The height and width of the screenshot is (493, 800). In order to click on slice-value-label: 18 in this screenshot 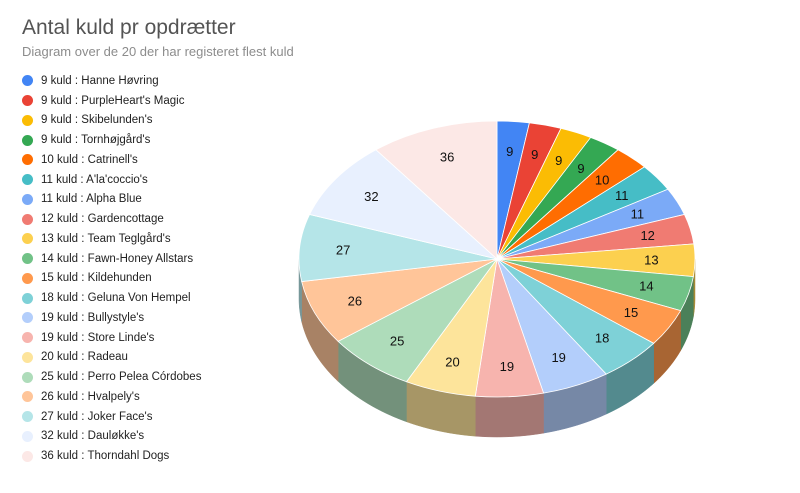, I will do `click(602, 337)`.